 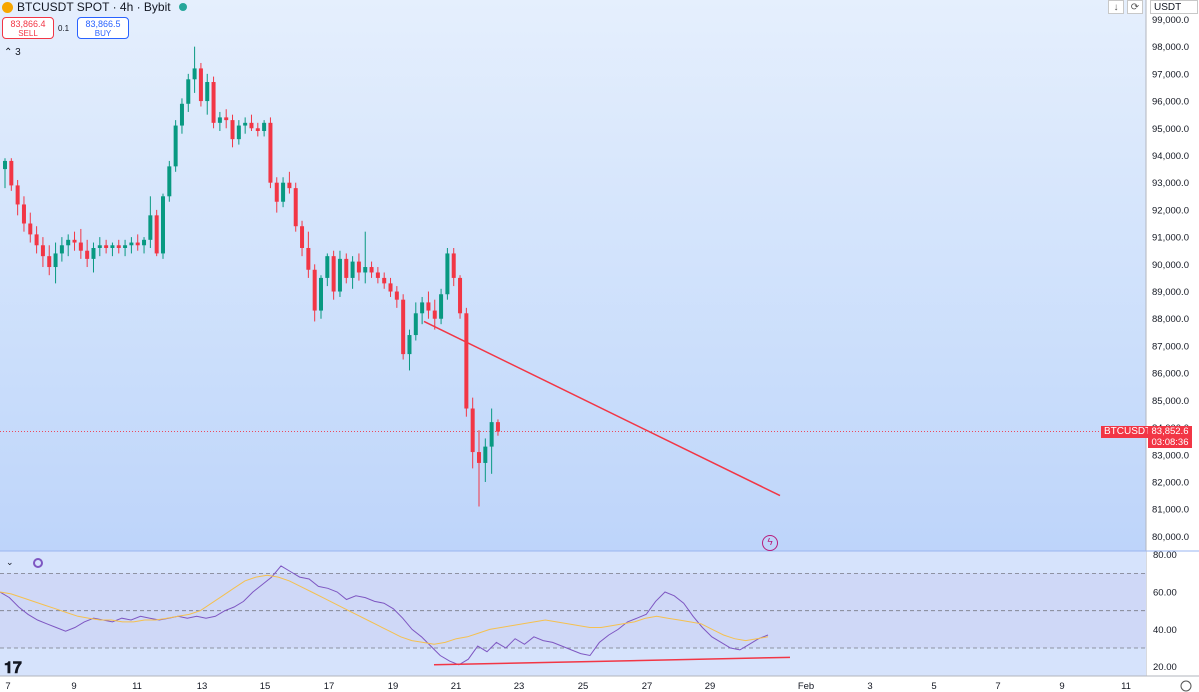 I want to click on currency-selector: USDT, so click(x=1174, y=7).